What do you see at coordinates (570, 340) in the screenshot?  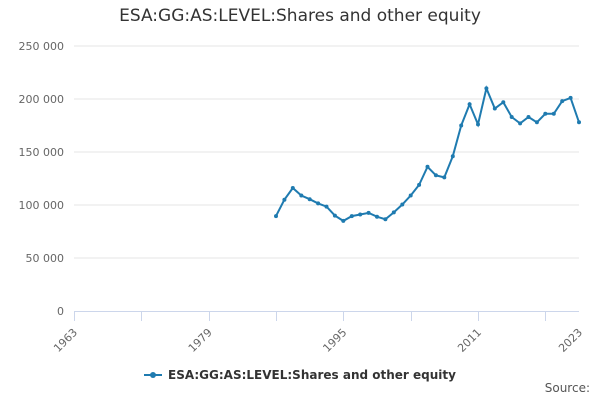 I see `x-tick-label: 2023` at bounding box center [570, 340].